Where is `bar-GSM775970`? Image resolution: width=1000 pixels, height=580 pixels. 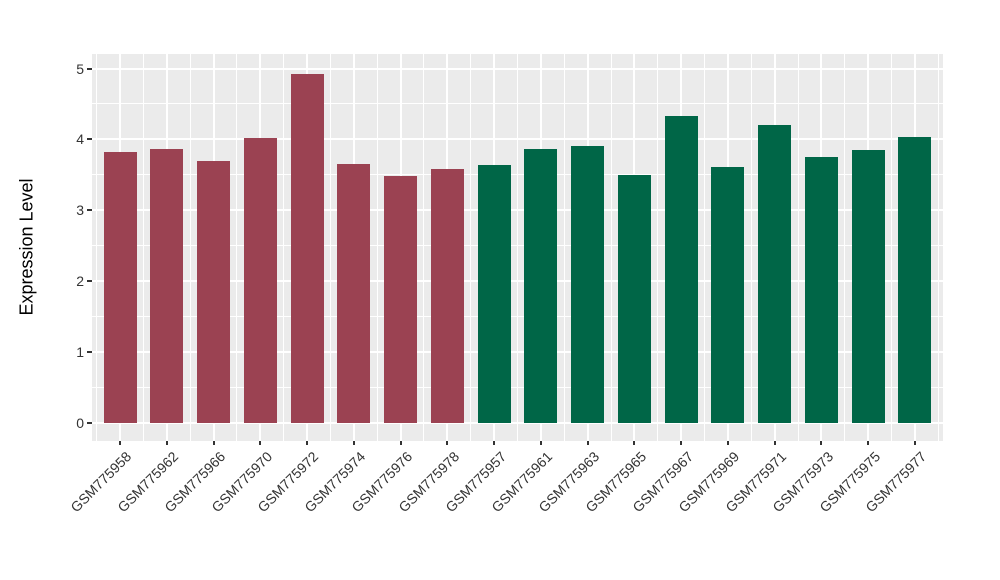
bar-GSM775970 is located at coordinates (260, 280).